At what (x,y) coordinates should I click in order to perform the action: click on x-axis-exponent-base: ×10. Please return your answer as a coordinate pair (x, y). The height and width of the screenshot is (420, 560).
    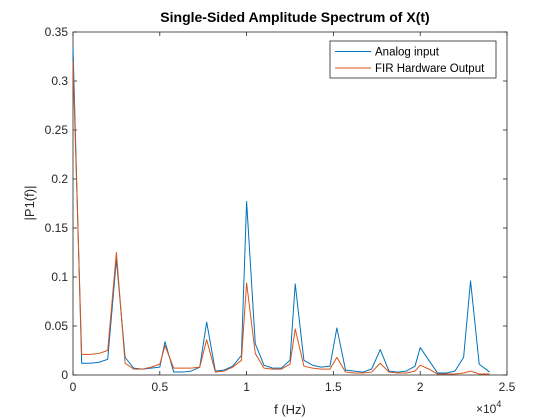
    Looking at the image, I should click on (486, 409).